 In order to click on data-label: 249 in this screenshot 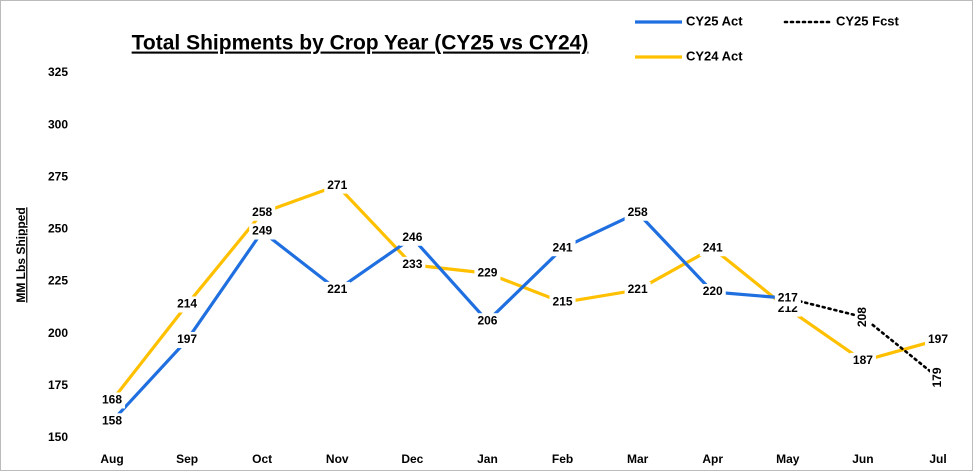, I will do `click(262, 231)`.